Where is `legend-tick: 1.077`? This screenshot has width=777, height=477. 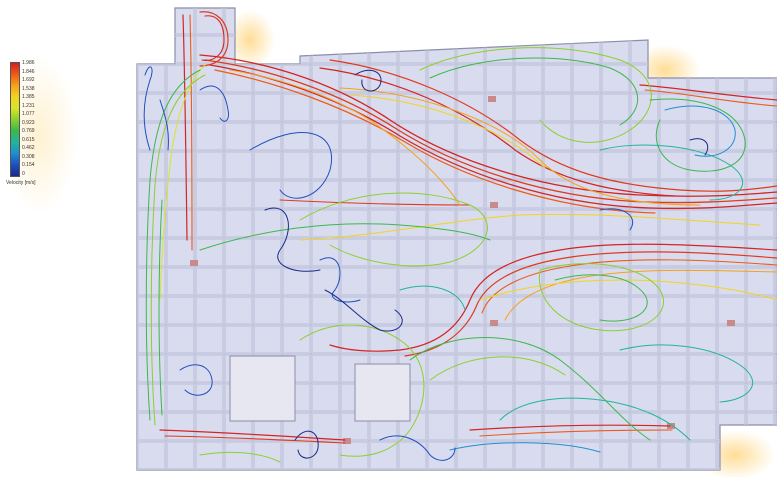
legend-tick: 1.077 is located at coordinates (28, 114).